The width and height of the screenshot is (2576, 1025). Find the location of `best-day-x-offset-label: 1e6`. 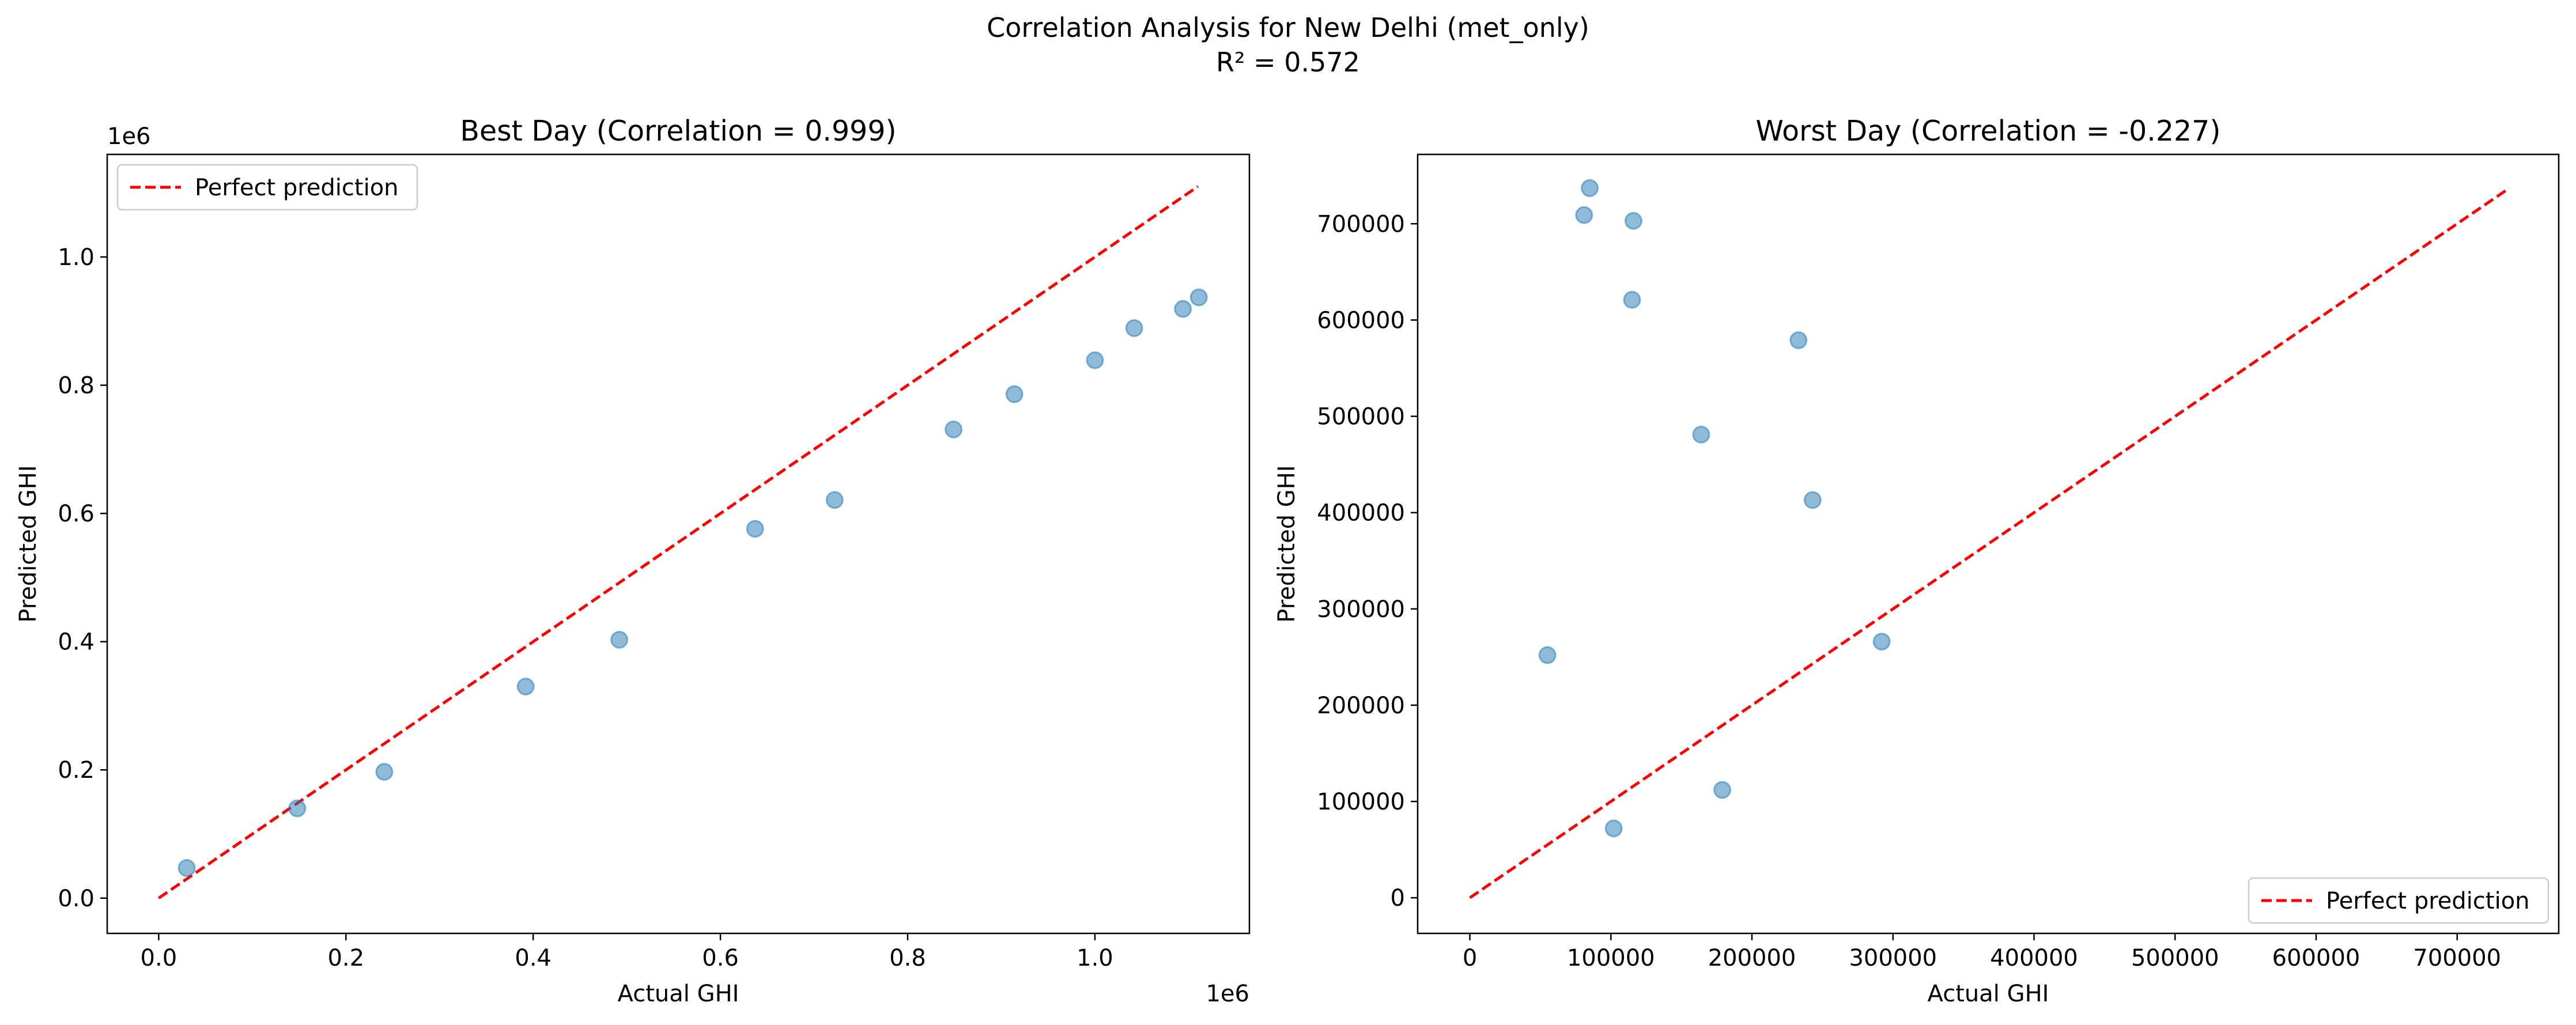

best-day-x-offset-label: 1e6 is located at coordinates (1228, 994).